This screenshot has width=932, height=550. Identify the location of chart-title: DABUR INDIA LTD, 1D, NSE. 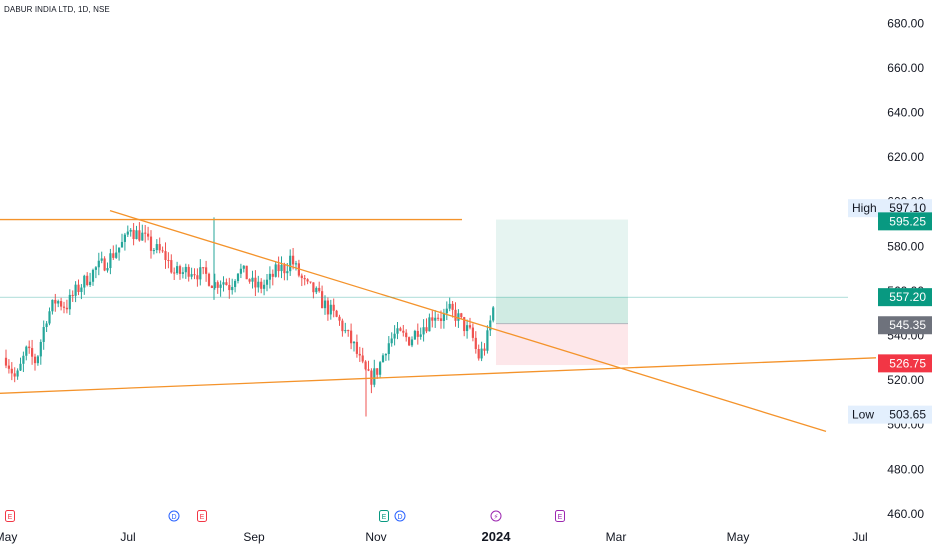
(57, 9).